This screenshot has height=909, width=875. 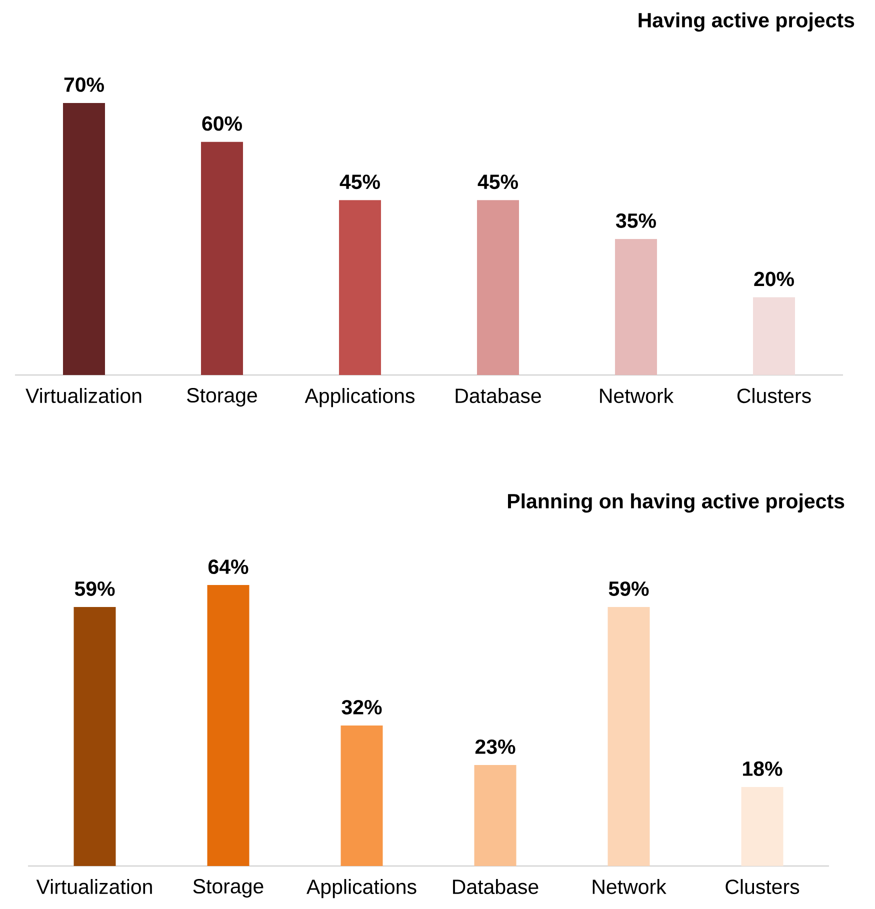 What do you see at coordinates (84, 84) in the screenshot?
I see `data-label: 70%` at bounding box center [84, 84].